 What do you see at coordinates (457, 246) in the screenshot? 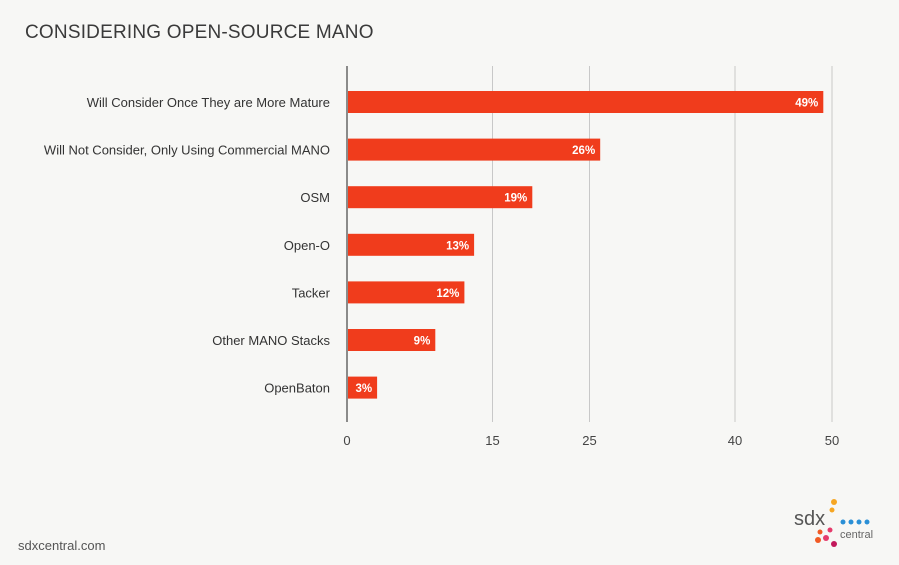
I see `bar-value-label: 13%` at bounding box center [457, 246].